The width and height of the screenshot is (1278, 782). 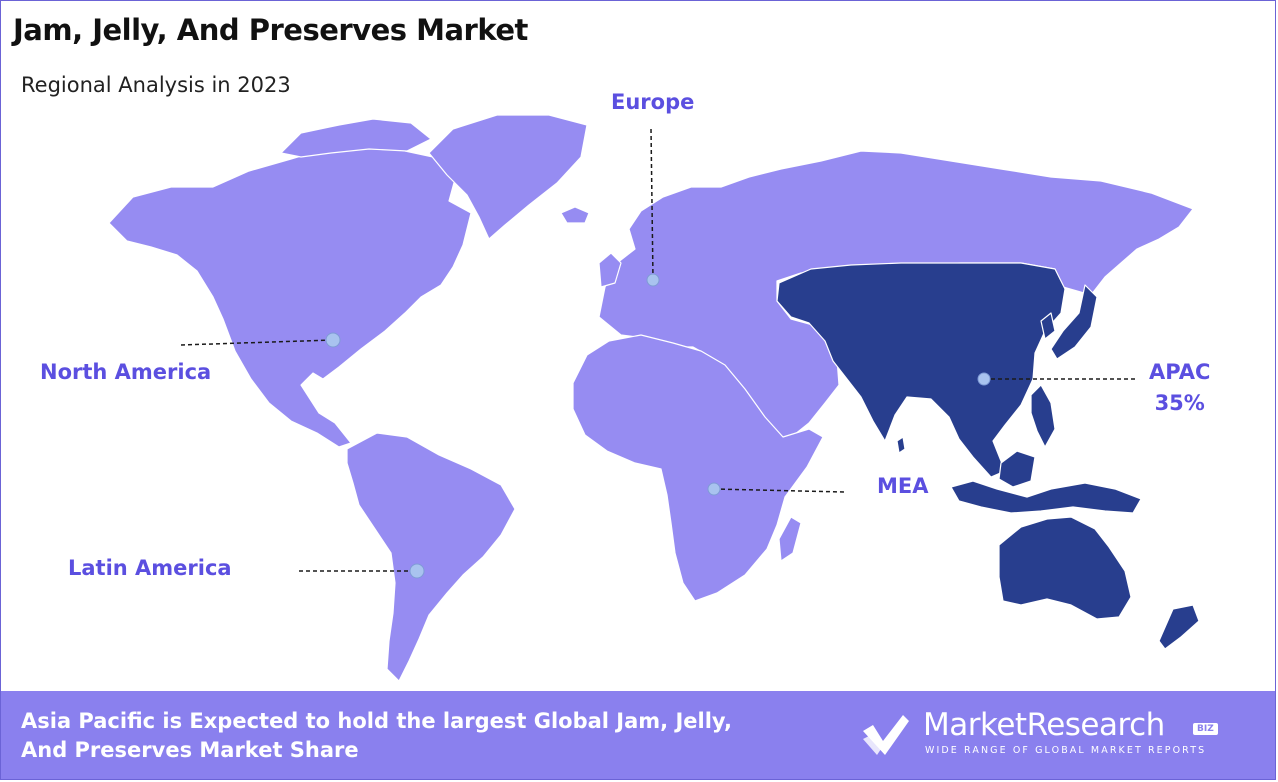 What do you see at coordinates (1043, 416) in the screenshot?
I see `apac-philippines-shape` at bounding box center [1043, 416].